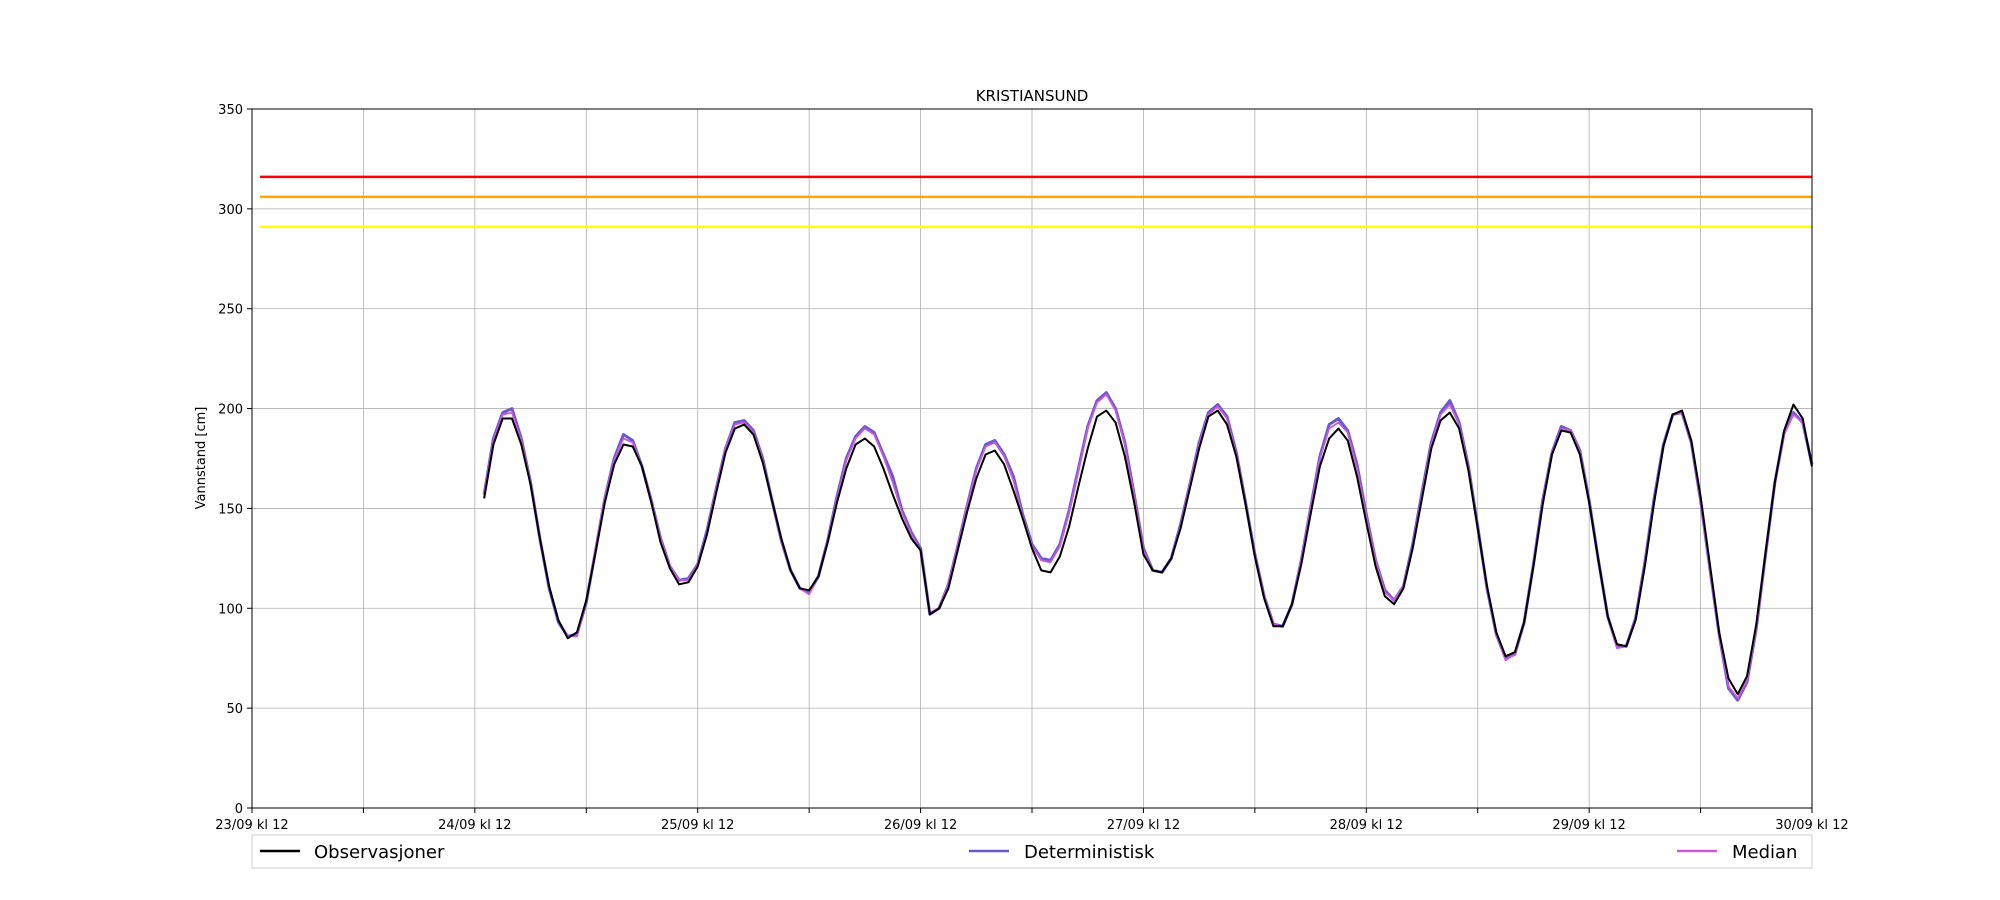 Image resolution: width=2000 pixels, height=900 pixels. What do you see at coordinates (920, 825) in the screenshot?
I see `x-tick-label: 26/09 kl 12` at bounding box center [920, 825].